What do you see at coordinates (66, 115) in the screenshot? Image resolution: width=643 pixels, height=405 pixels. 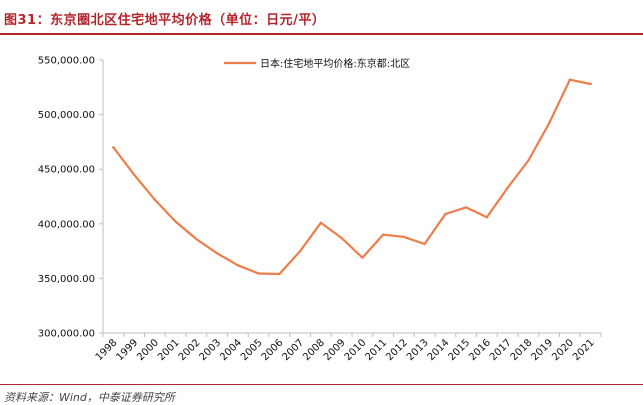 I see `y-tick-label: 500,000.00` at bounding box center [66, 115].